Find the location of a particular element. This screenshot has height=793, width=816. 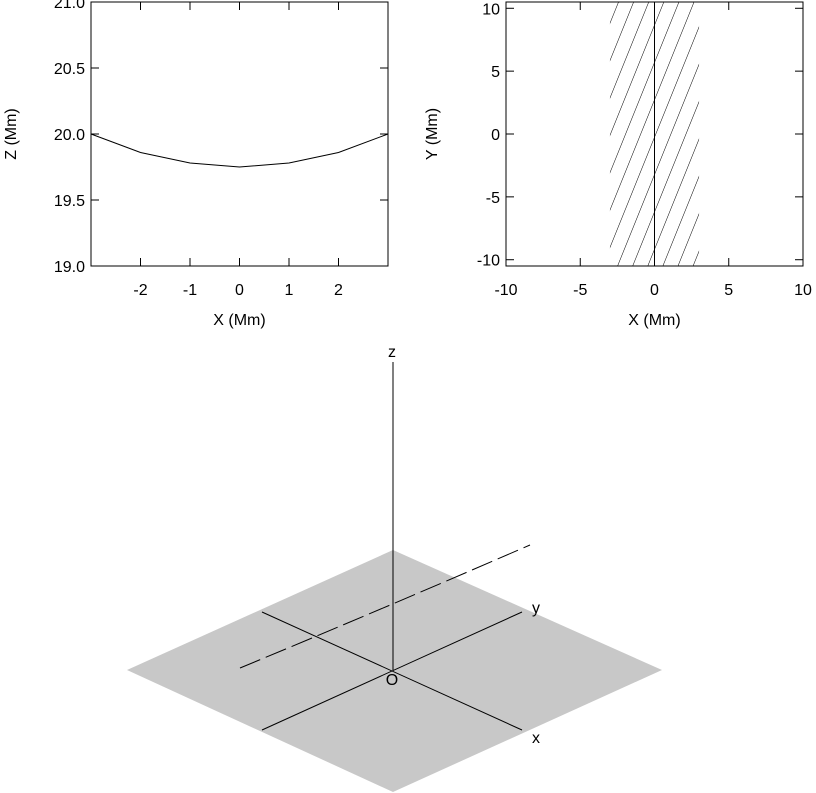

y-axis-label: Z (Mm) is located at coordinates (11, 134).